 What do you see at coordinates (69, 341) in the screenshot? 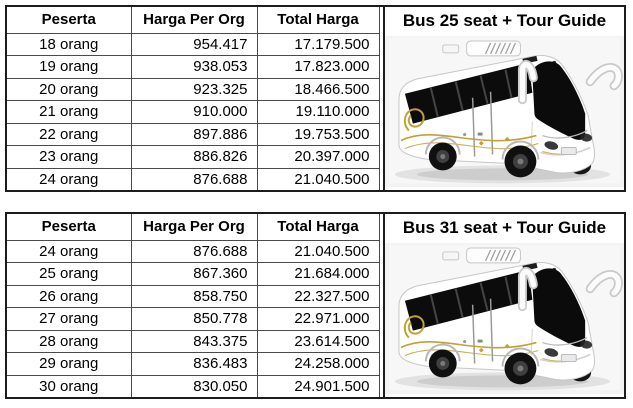
I see `participants-cell: 28 orang` at bounding box center [69, 341].